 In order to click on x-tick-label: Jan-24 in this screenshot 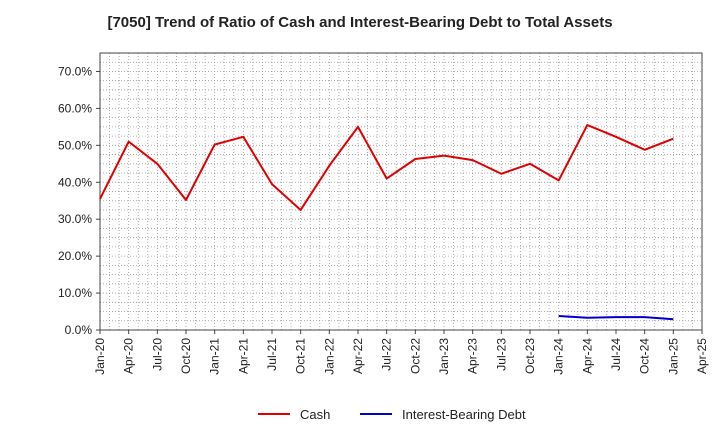, I will do `click(559, 356)`.